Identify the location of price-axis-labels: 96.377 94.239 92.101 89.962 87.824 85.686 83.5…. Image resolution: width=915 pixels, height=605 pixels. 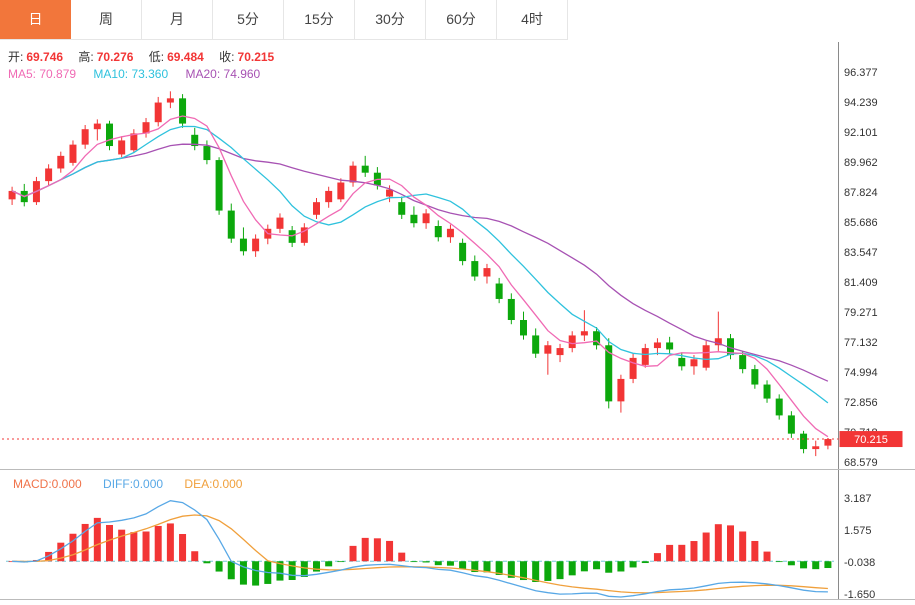
(861, 268).